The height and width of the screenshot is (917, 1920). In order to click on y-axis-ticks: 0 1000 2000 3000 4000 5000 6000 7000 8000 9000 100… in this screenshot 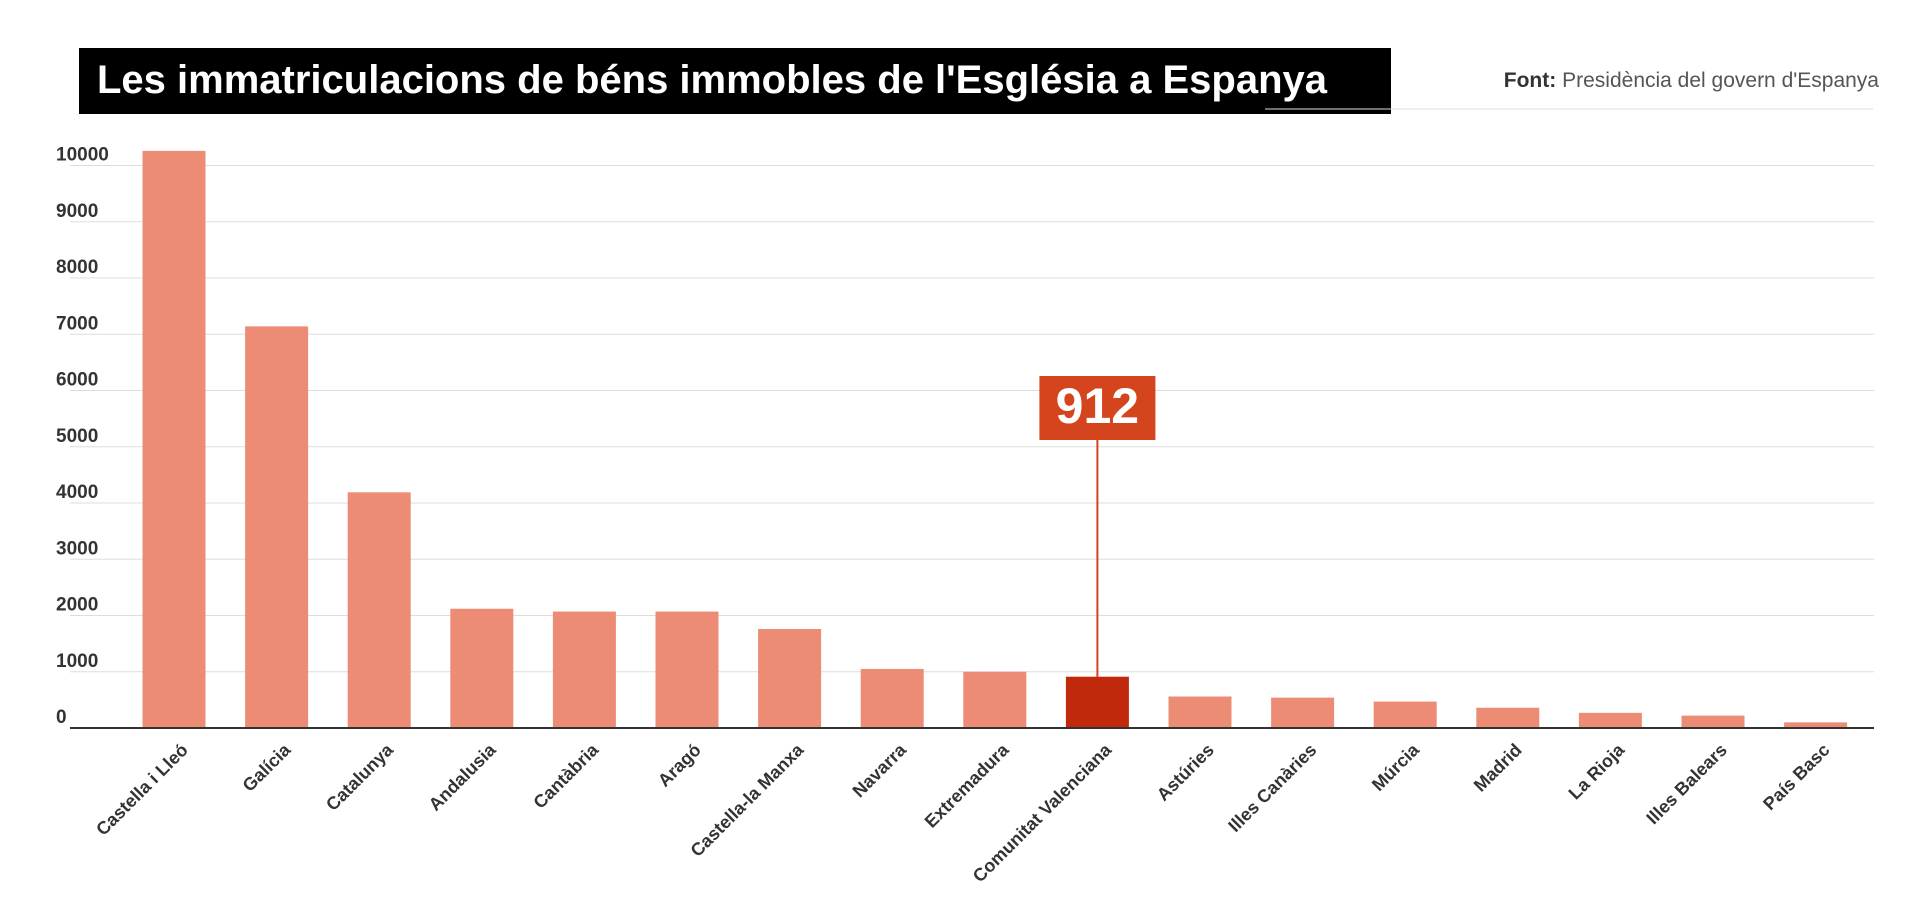, I will do `click(82, 437)`.